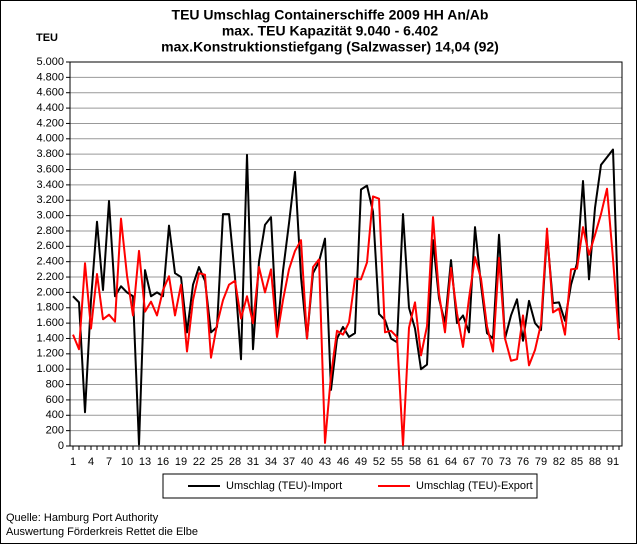  Describe the element at coordinates (307, 462) in the screenshot. I see `x-tick-label: 40` at that location.